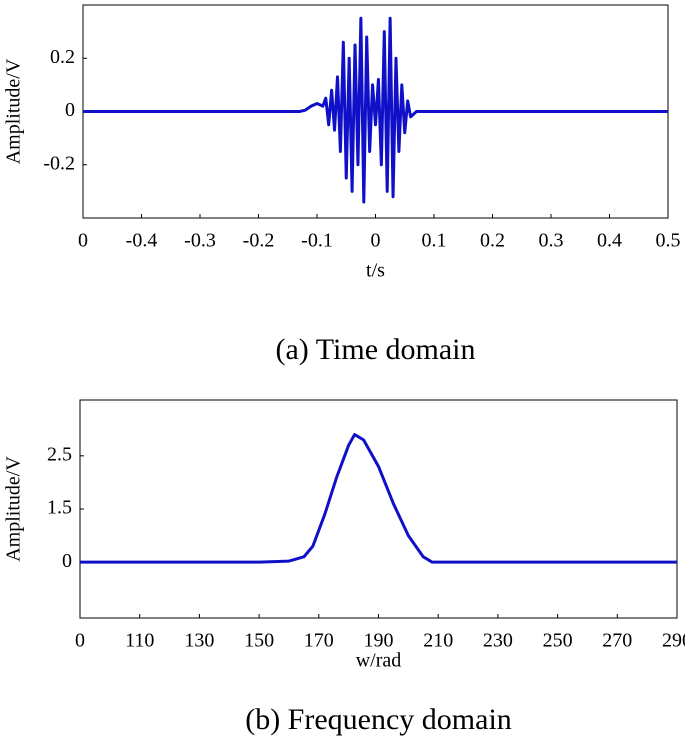 The width and height of the screenshot is (685, 745). Describe the element at coordinates (139, 641) in the screenshot. I see `x-tick-label: 110` at that location.